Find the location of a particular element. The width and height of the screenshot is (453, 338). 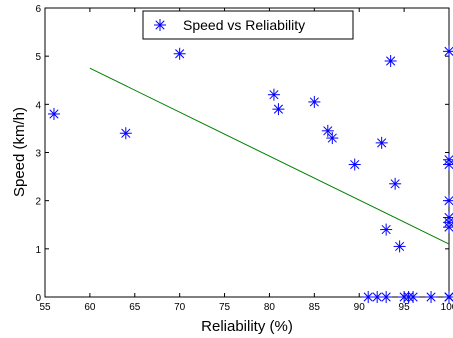

x-tick-label: 75 is located at coordinates (225, 307).